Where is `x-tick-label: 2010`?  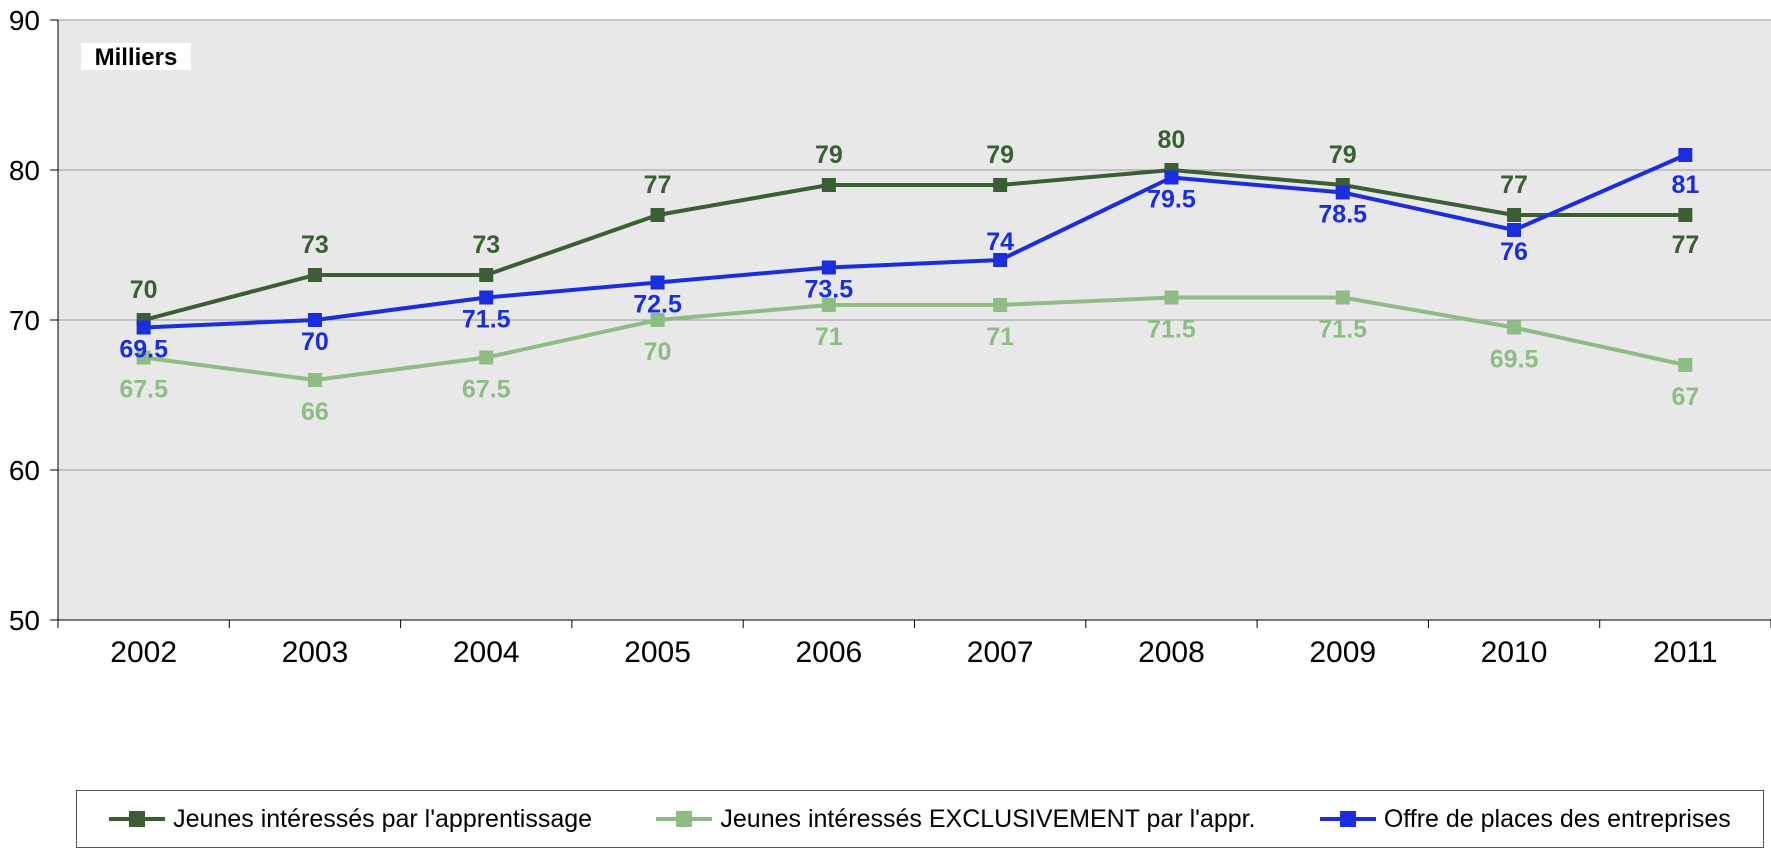
x-tick-label: 2010 is located at coordinates (1514, 652).